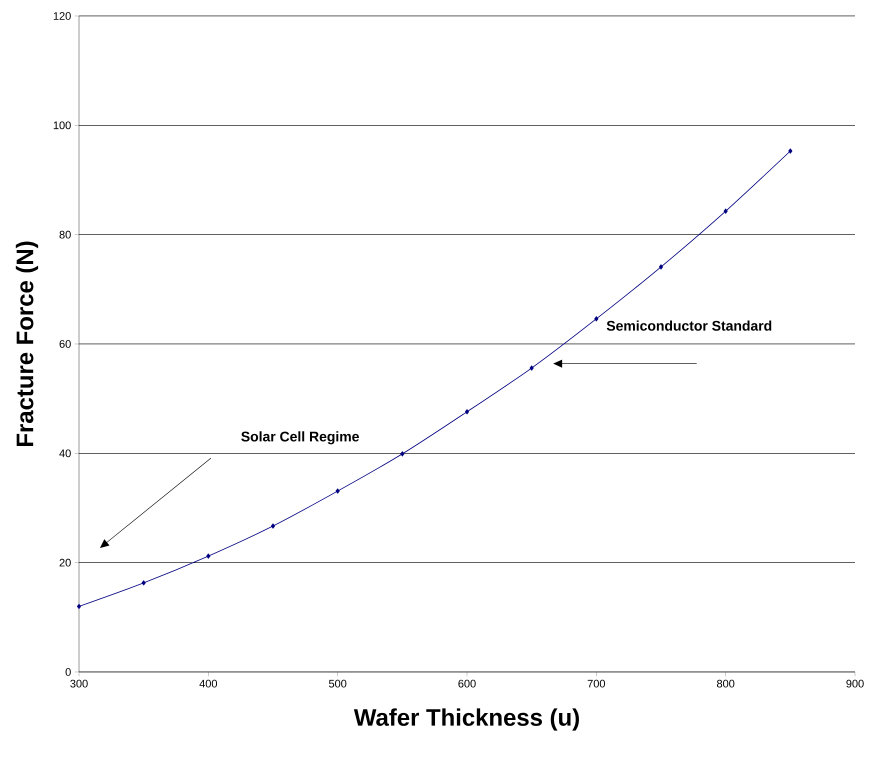  Describe the element at coordinates (300, 437) in the screenshot. I see `annotation: Solar Cell Regime` at that location.